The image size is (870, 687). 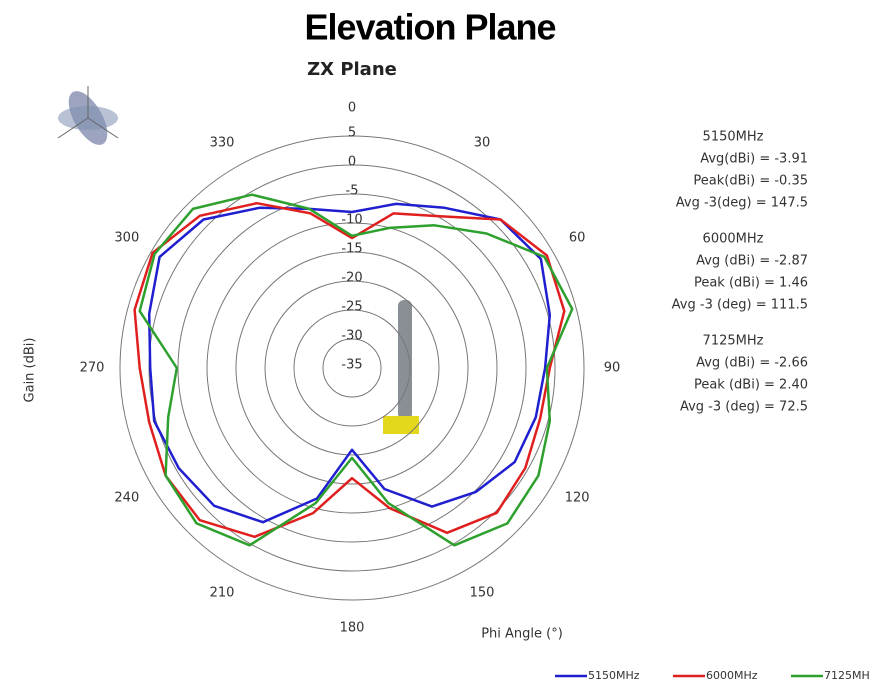 What do you see at coordinates (614, 675) in the screenshot?
I see `legend-label: 5150MHz` at bounding box center [614, 675].